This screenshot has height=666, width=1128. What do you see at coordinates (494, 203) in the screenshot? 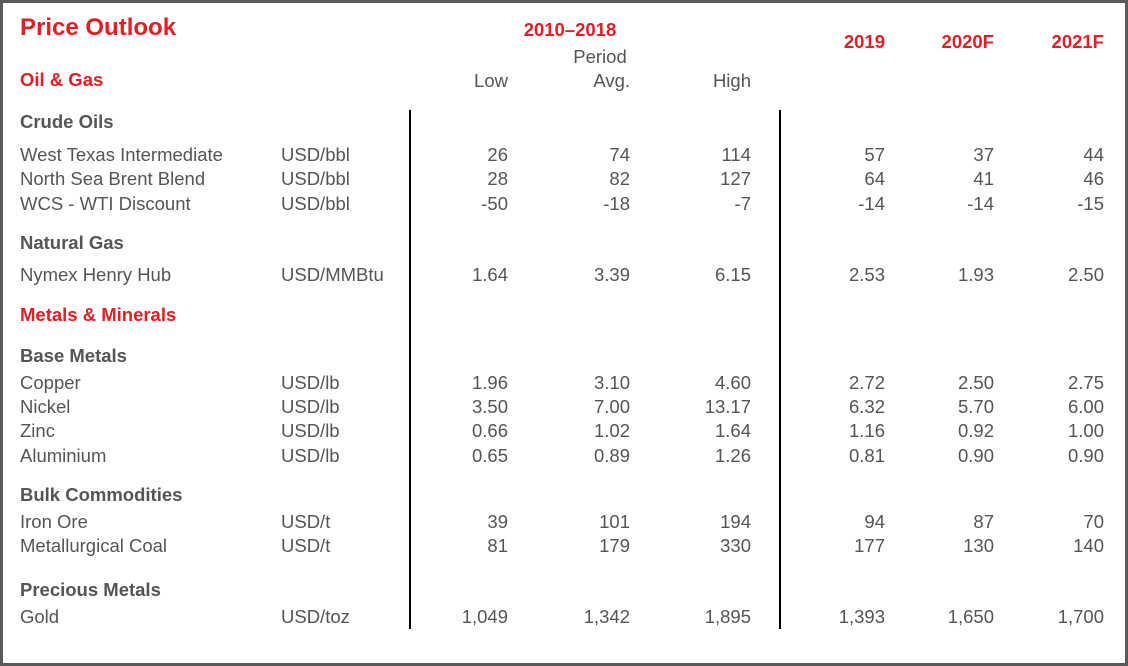
I see `value-cell: -50` at bounding box center [494, 203].